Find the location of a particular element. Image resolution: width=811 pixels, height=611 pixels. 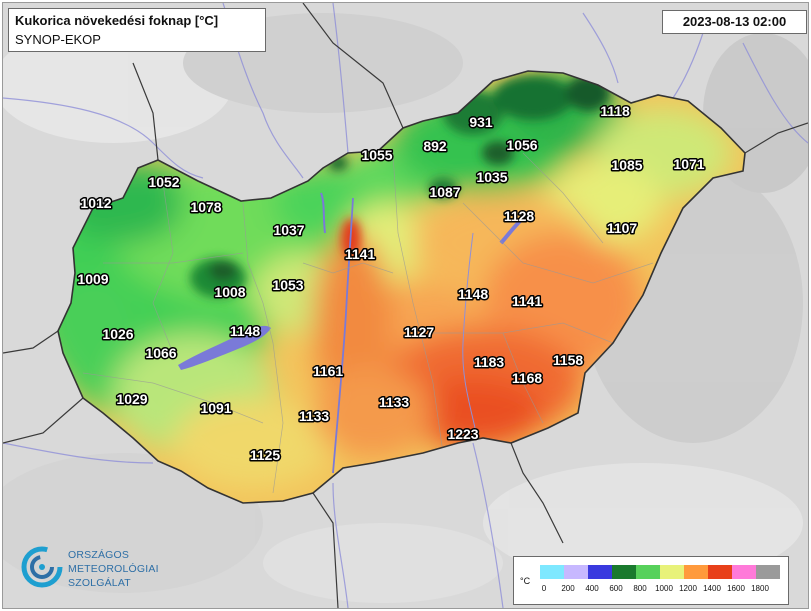

legend-tick-label: 0 is located at coordinates (544, 588).